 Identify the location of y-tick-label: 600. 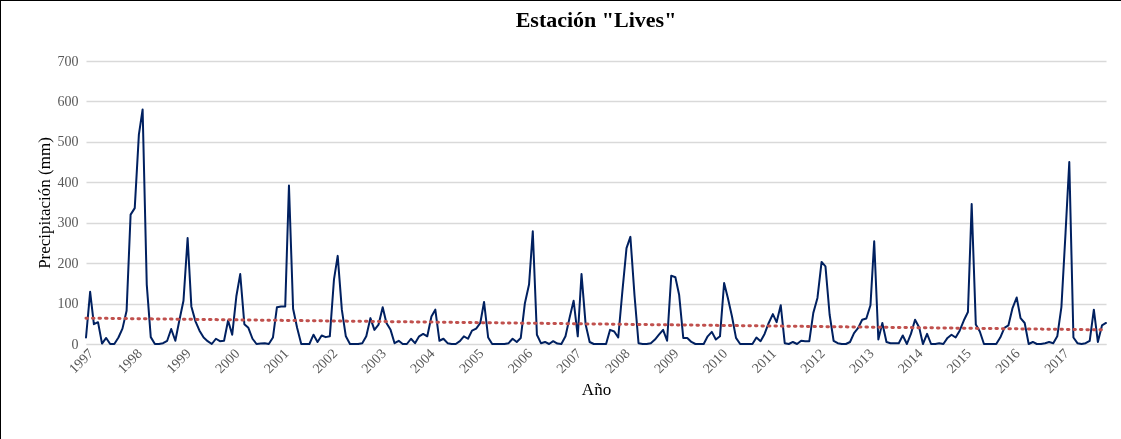
(68, 101).